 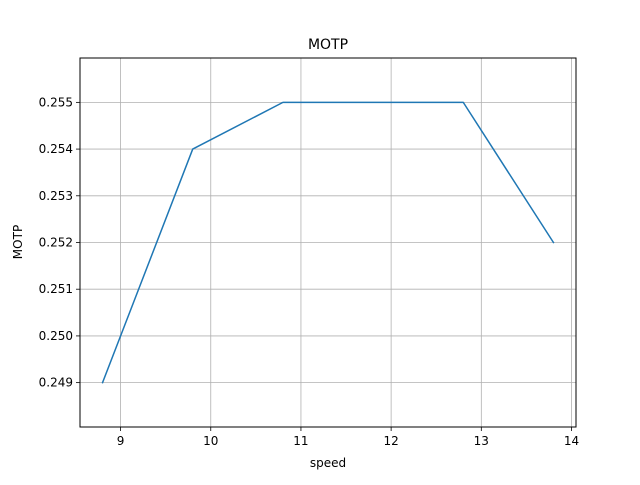 I want to click on y-tick-label: 0.255, so click(x=56, y=102).